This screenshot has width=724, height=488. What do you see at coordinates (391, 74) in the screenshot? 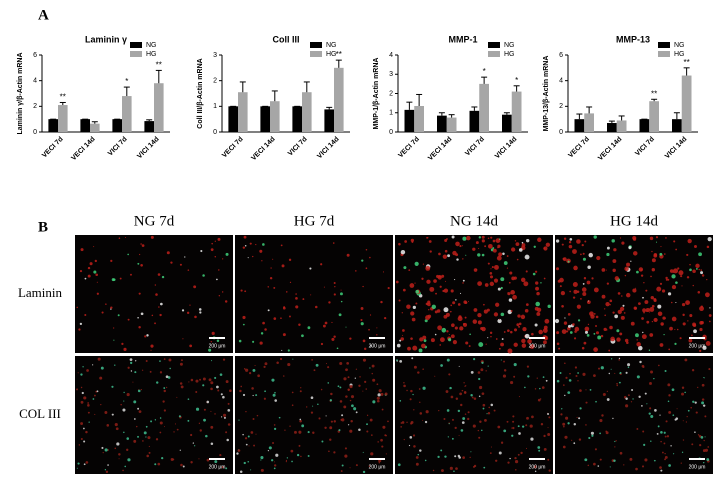
I see `y-tick-label: 3` at bounding box center [391, 74].